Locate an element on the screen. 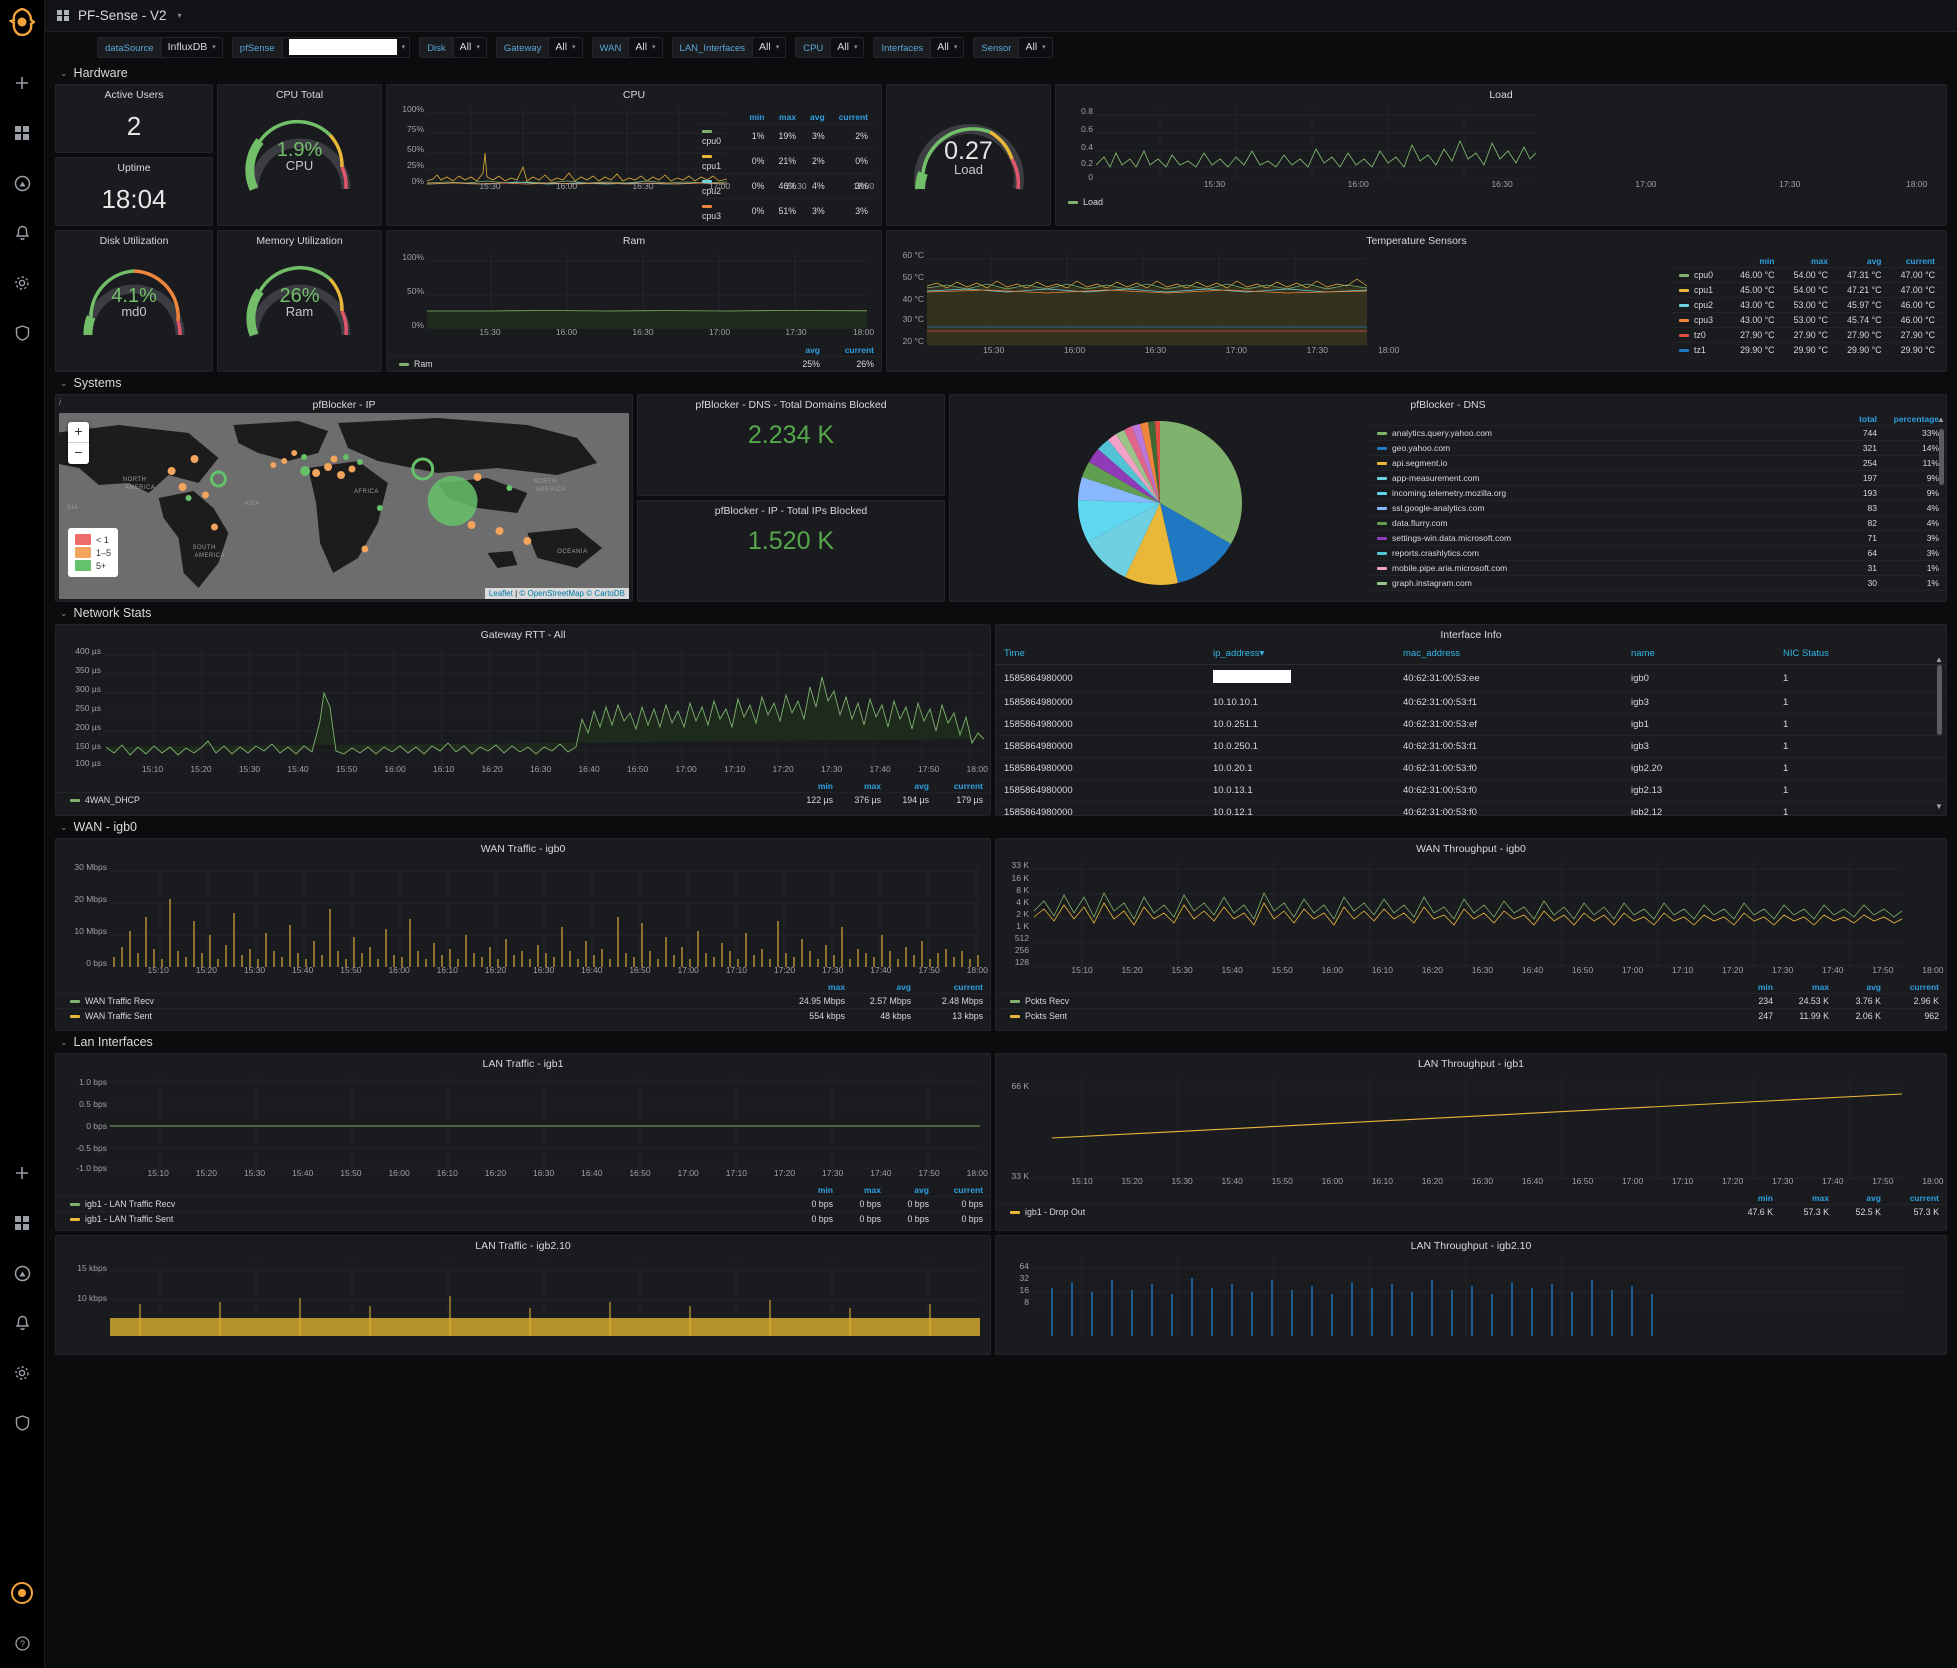 Image resolution: width=1957 pixels, height=1668 pixels. row-header-lan-interfaces: ⌄ Lan Interfaces is located at coordinates (1001, 1042).